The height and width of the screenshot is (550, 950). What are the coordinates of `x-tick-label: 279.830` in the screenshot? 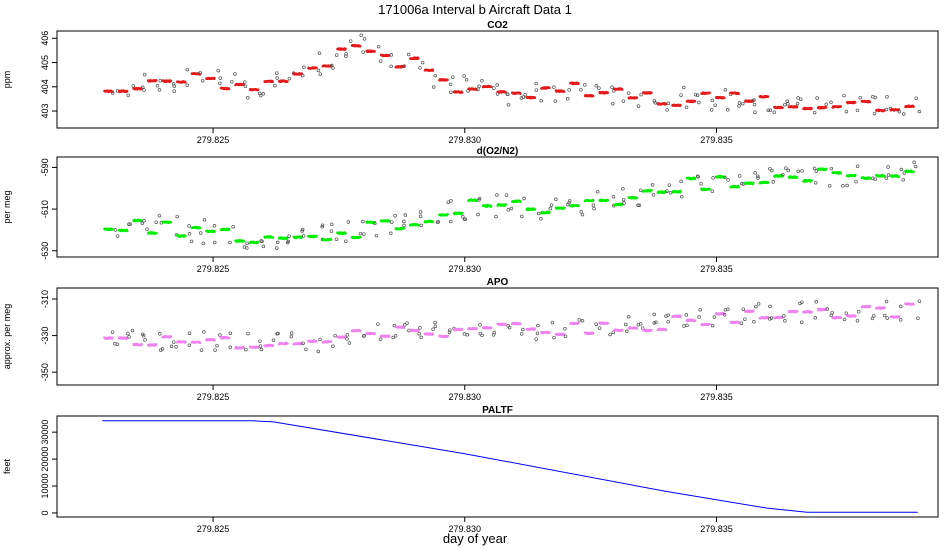 It's located at (465, 397).